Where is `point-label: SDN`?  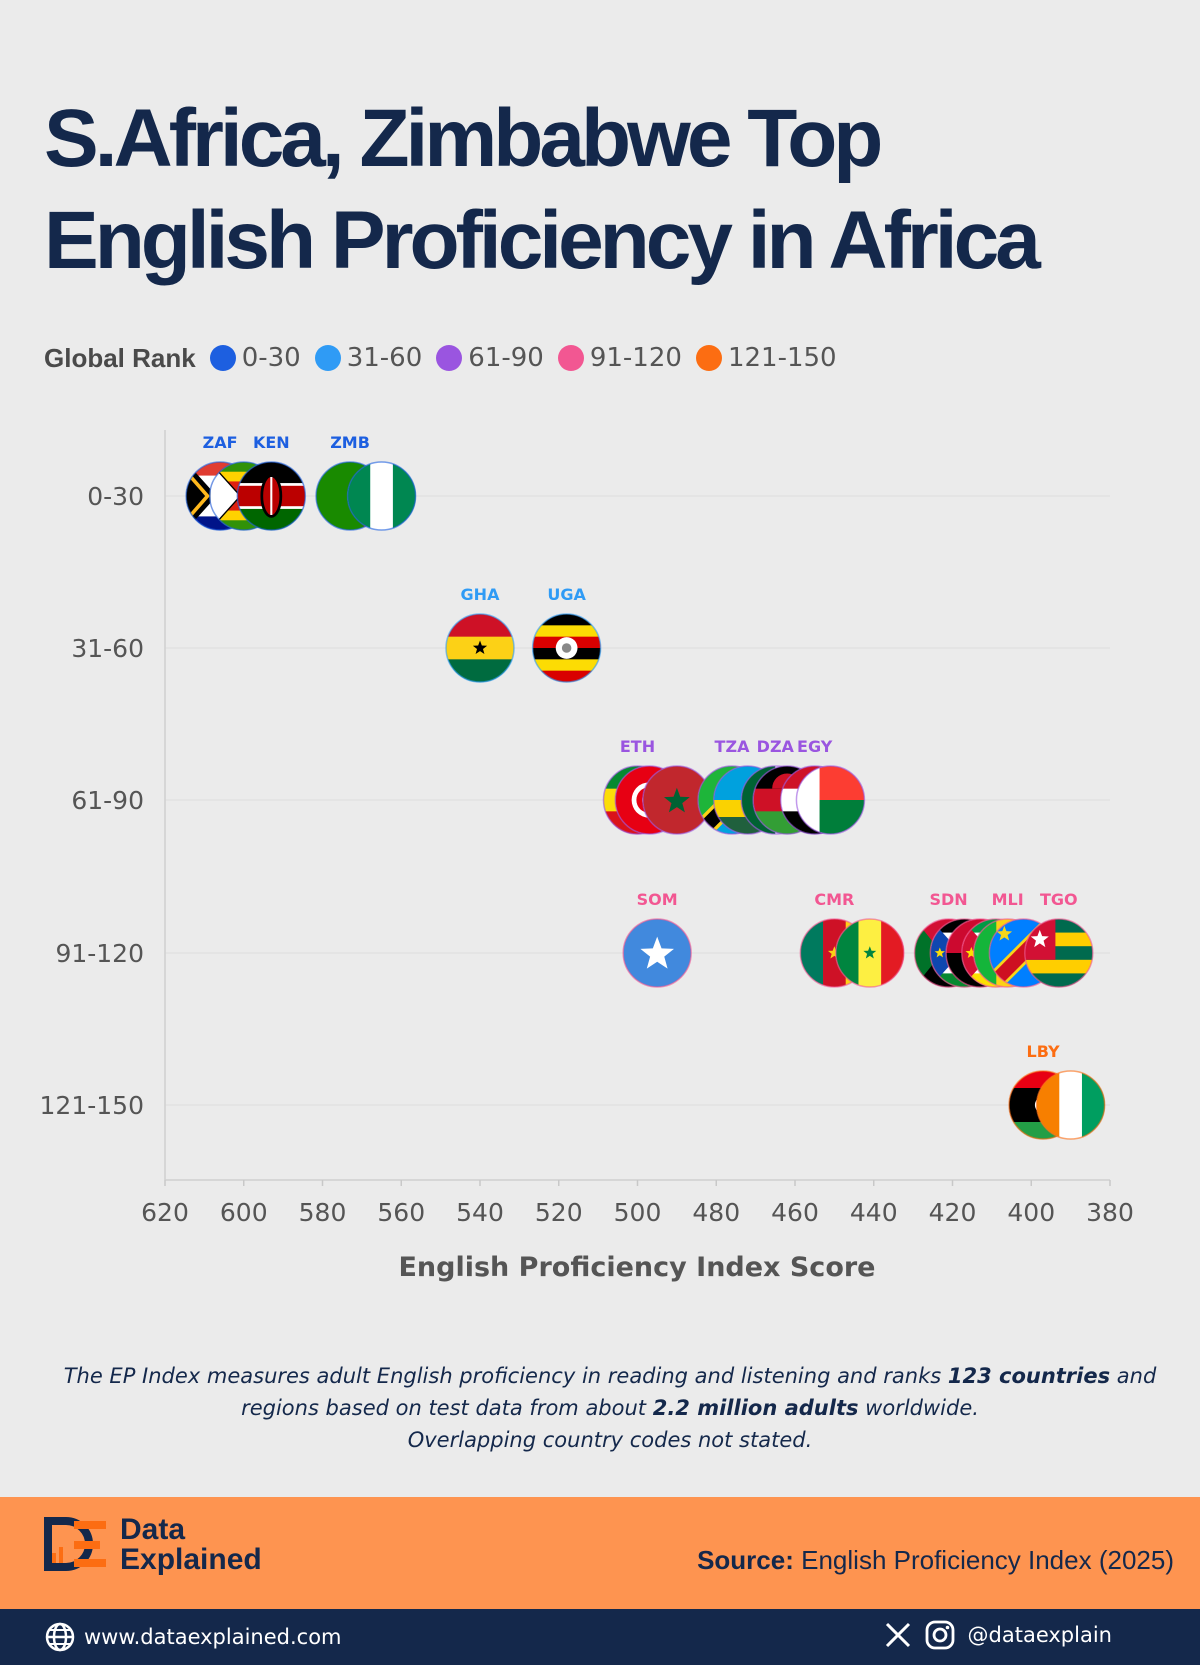
point-label: SDN is located at coordinates (948, 899).